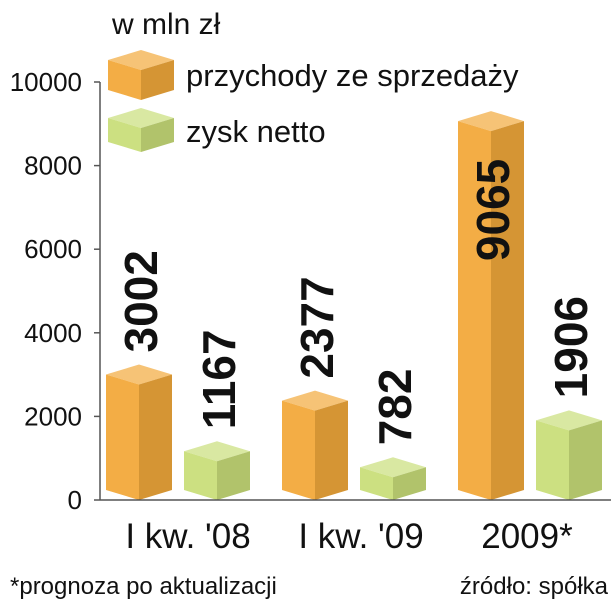 This screenshot has width=611, height=604. What do you see at coordinates (552, 460) in the screenshot?
I see `bar-net-profit-2-left-face` at bounding box center [552, 460].